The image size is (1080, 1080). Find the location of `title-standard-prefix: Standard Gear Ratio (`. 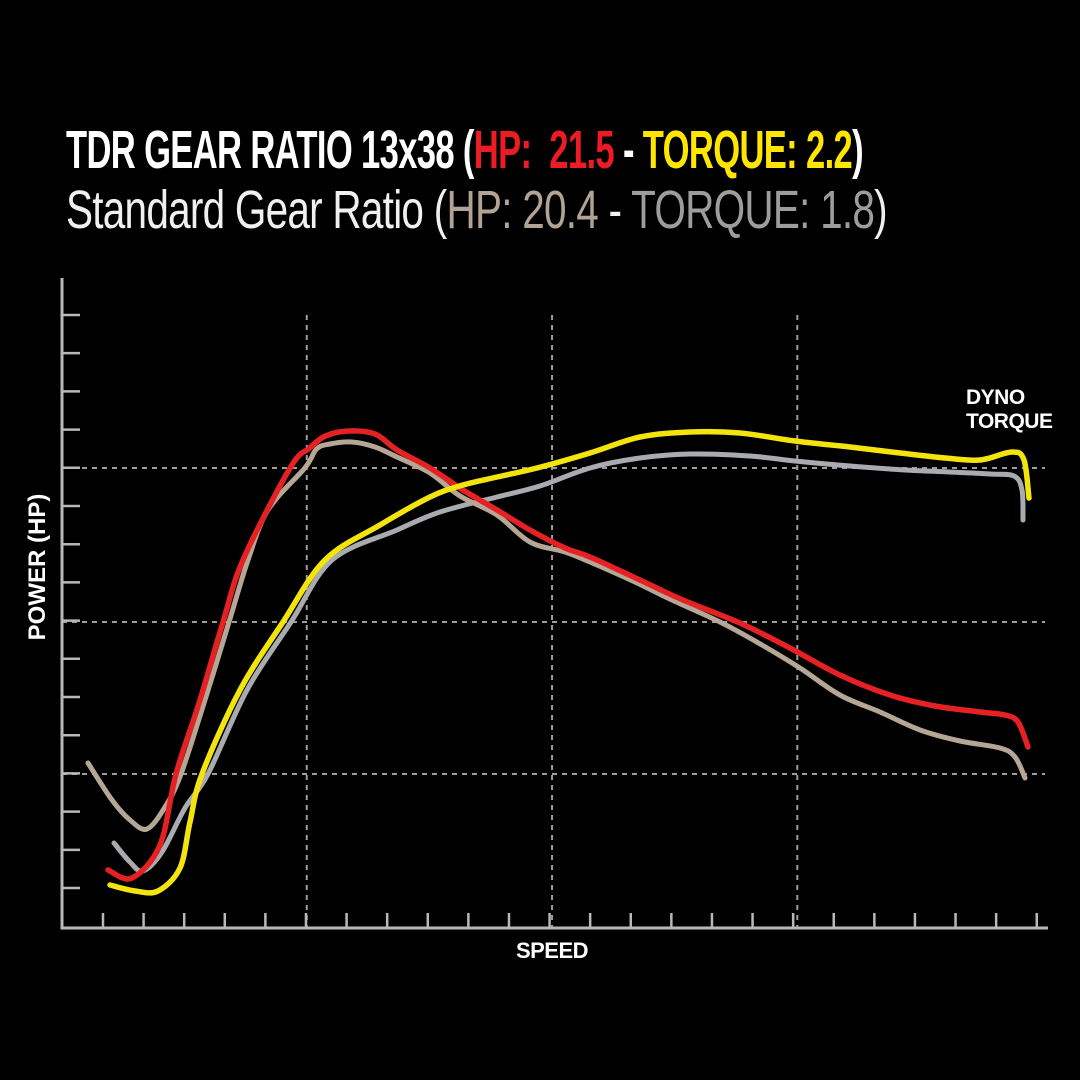

title-standard-prefix: Standard Gear Ratio ( is located at coordinates (256, 210).